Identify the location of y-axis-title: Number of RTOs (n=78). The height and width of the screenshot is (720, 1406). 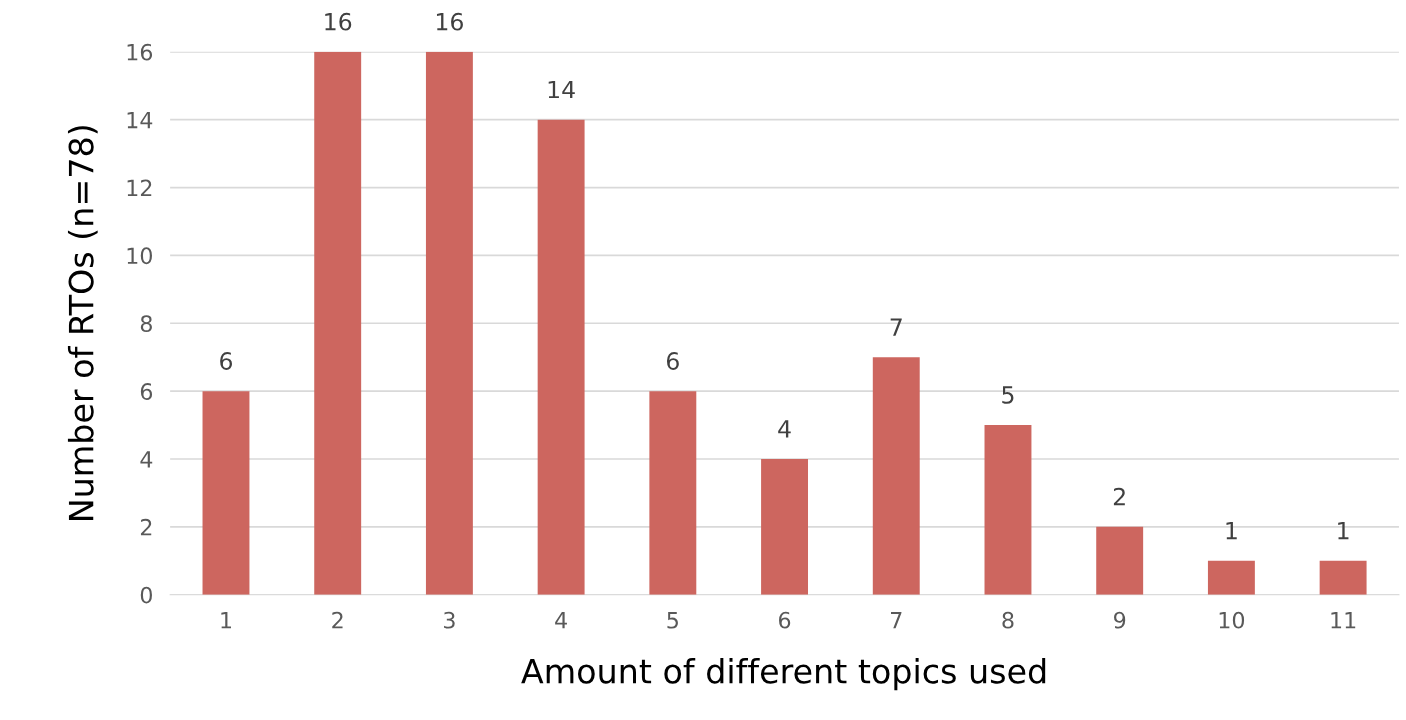
(82, 323).